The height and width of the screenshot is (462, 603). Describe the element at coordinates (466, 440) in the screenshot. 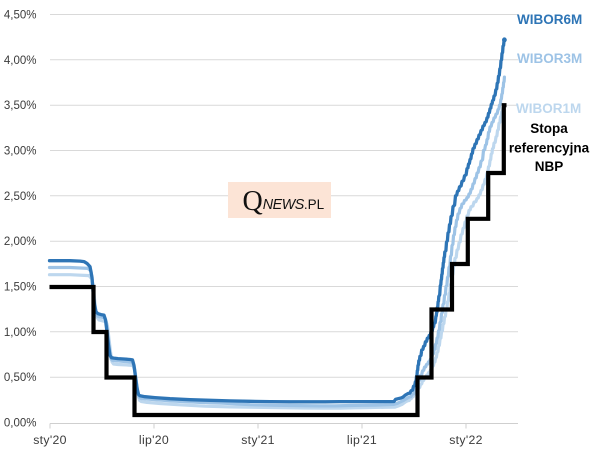

I see `svg-text: sty'22` at that location.